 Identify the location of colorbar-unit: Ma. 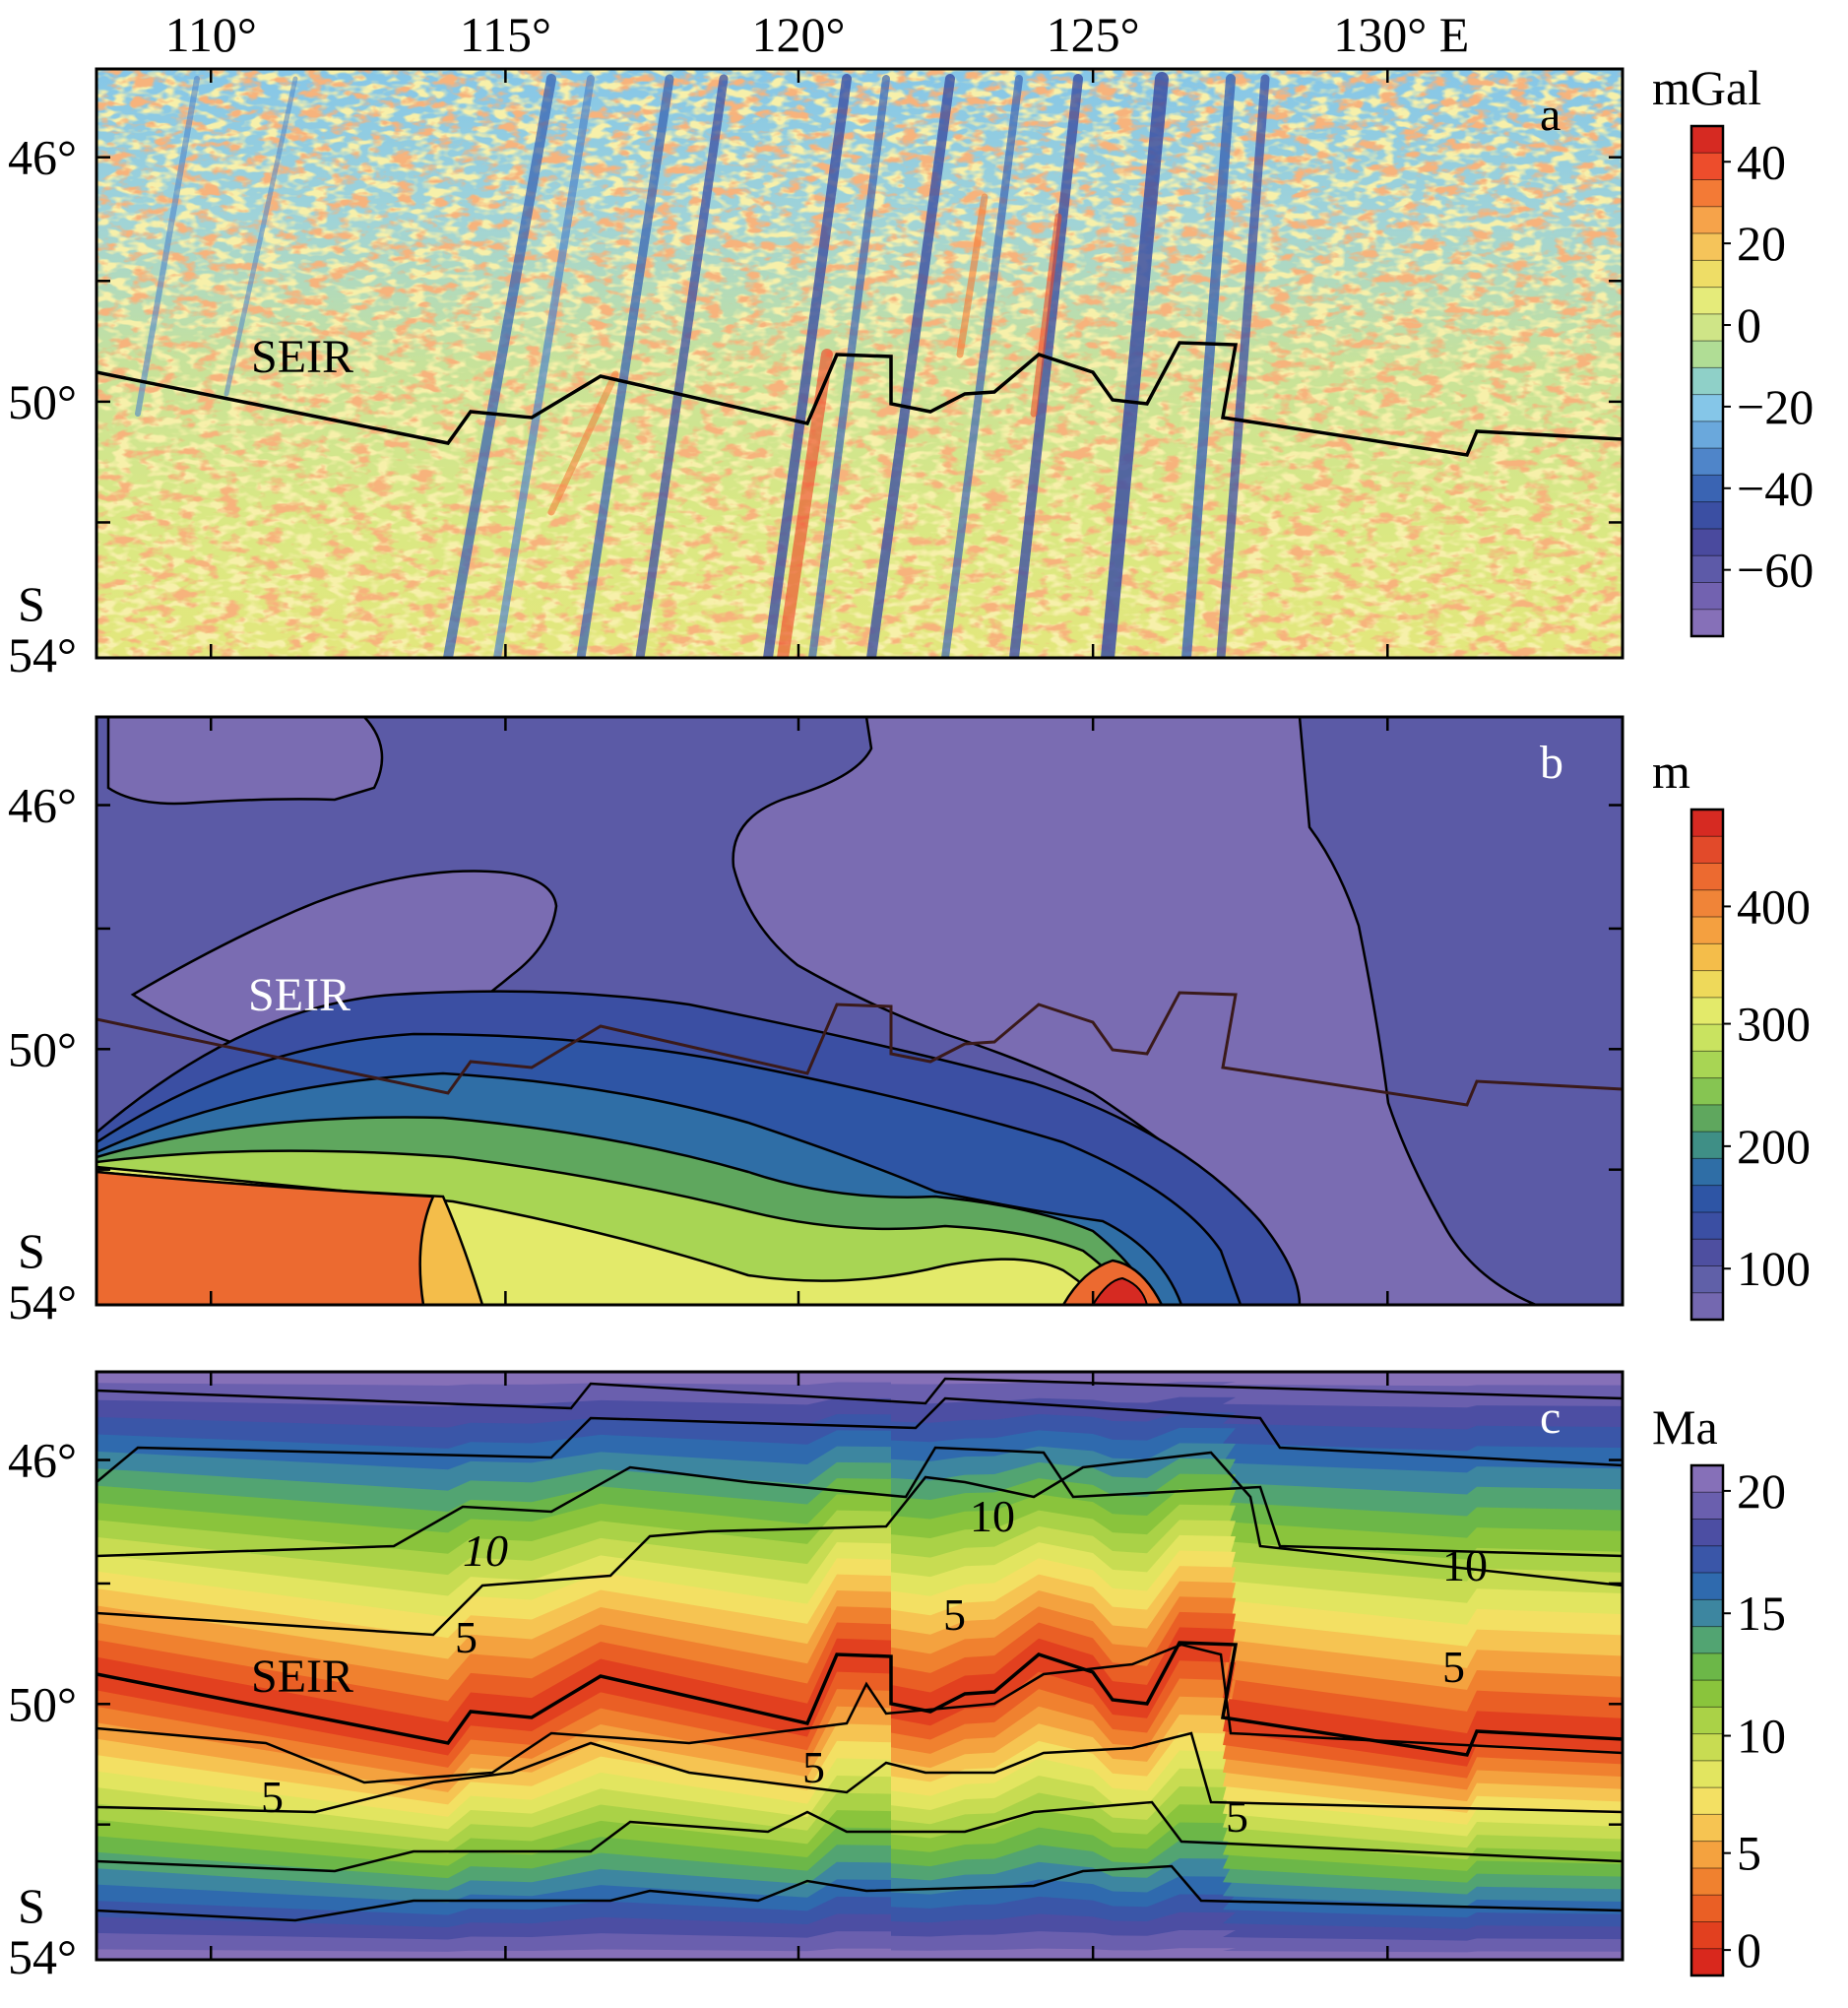
(1685, 1427).